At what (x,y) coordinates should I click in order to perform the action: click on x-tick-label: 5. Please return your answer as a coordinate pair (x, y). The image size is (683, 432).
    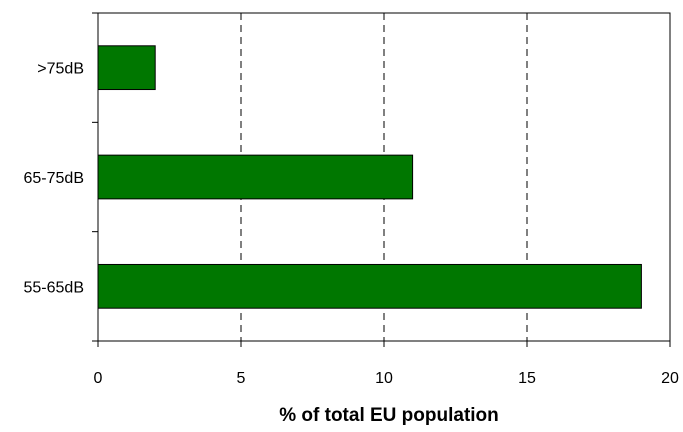
    Looking at the image, I should click on (241, 378).